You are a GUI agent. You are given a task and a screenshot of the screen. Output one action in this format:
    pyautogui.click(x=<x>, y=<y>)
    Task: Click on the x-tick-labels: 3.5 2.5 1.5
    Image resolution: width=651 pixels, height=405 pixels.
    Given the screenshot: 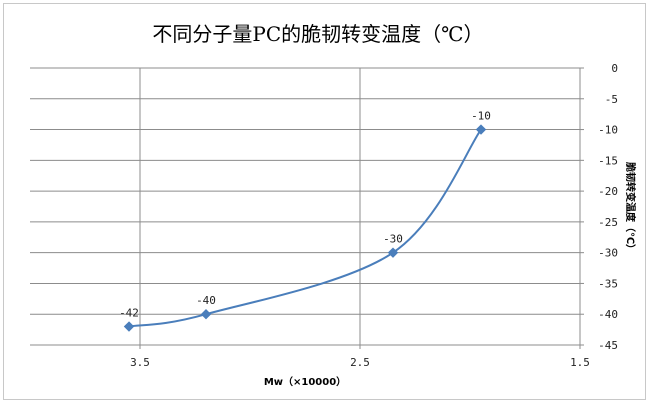 What is the action you would take?
    pyautogui.click(x=360, y=362)
    